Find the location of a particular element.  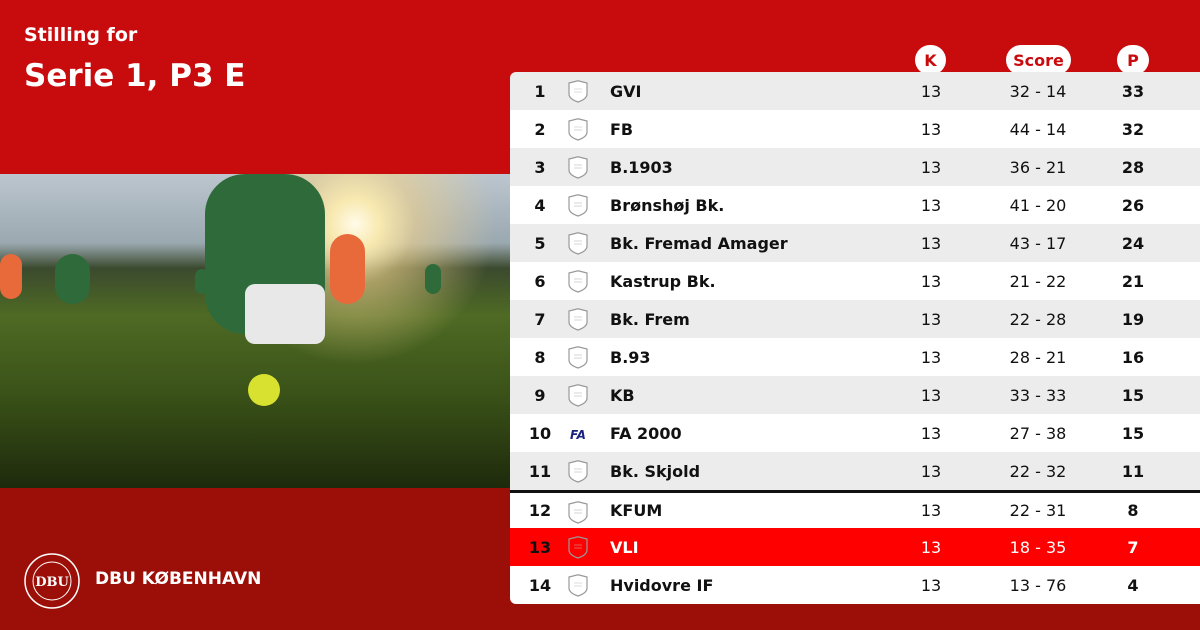

team-name: B.1903 is located at coordinates (641, 167).